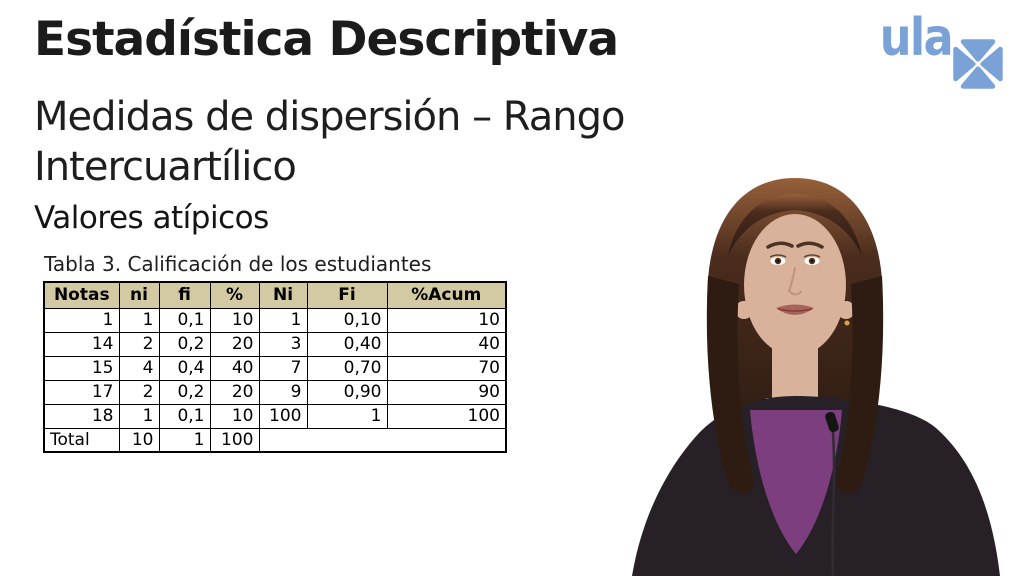 The width and height of the screenshot is (1024, 576). I want to click on lapel-mic-icon, so click(832, 493).